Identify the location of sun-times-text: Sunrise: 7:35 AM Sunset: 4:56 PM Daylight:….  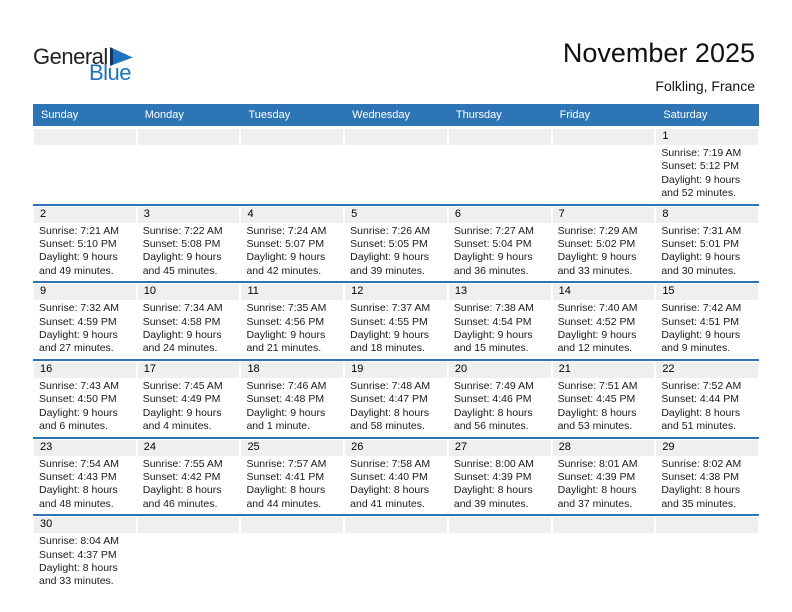
(292, 329).